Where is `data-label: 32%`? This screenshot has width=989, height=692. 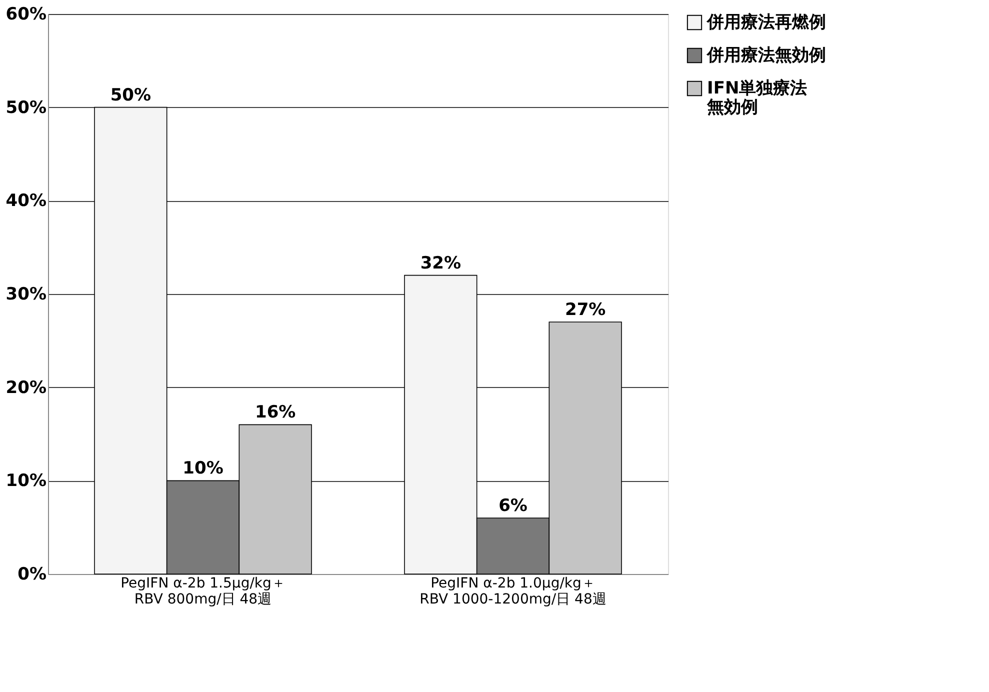 data-label: 32% is located at coordinates (441, 263).